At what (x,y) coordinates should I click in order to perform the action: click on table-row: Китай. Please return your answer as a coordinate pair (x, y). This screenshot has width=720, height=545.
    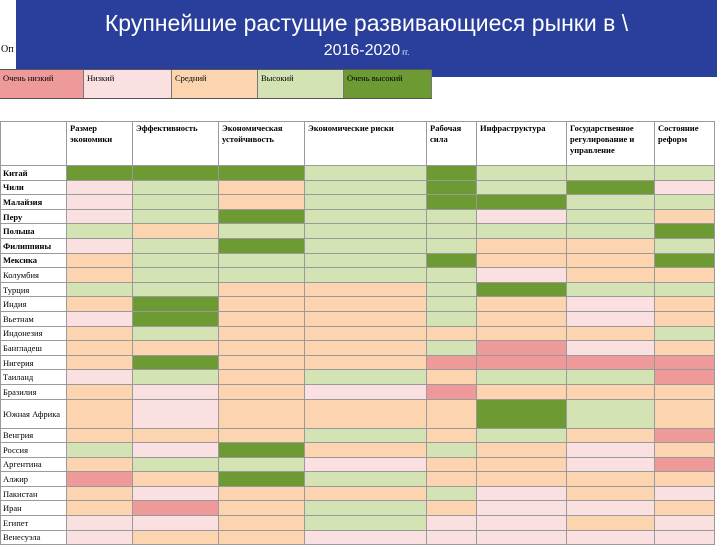
    Looking at the image, I should click on (357, 173).